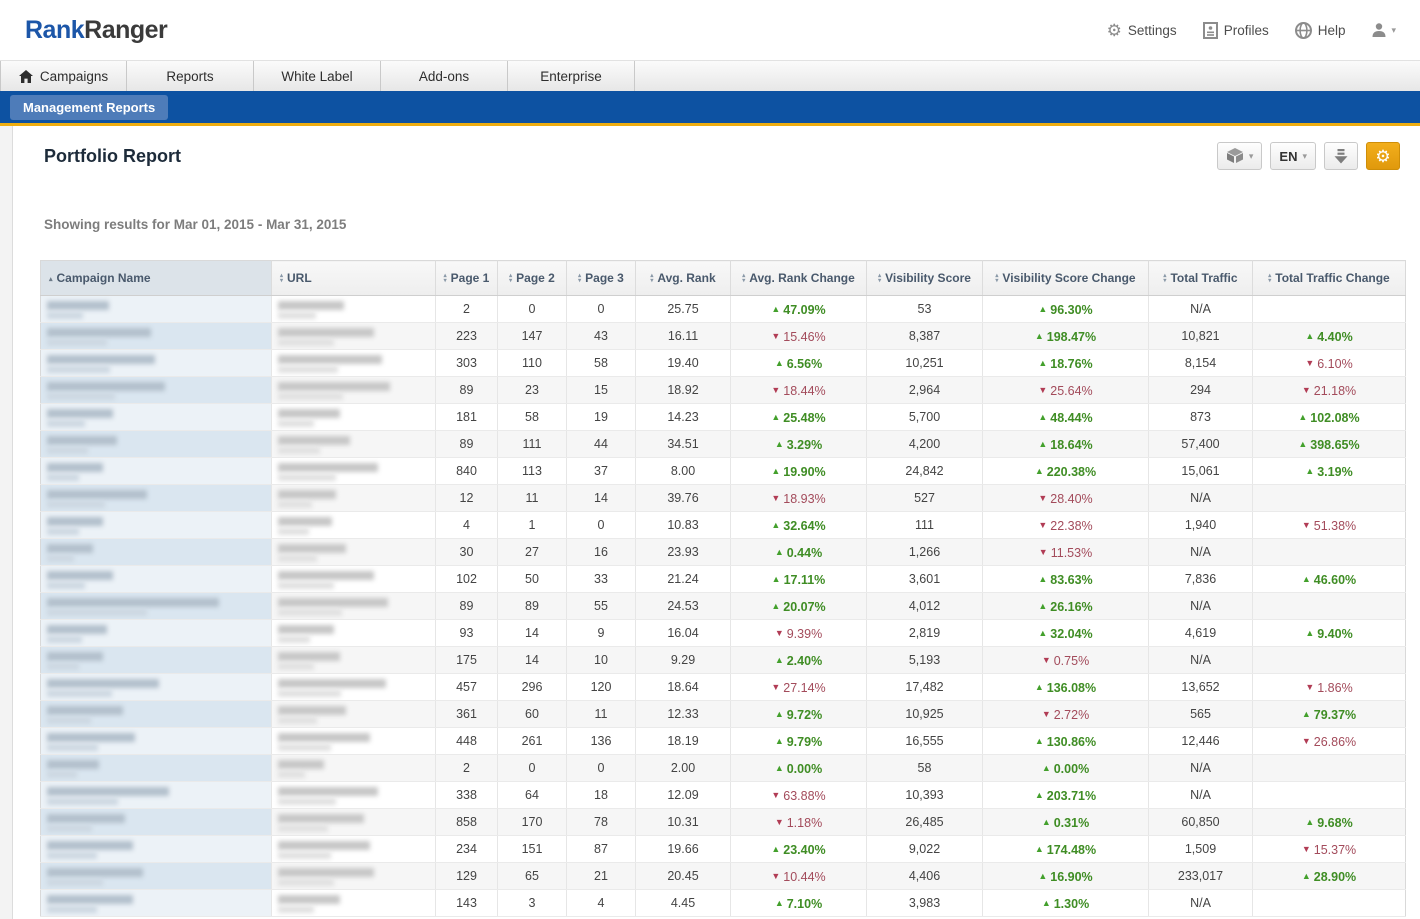 This screenshot has height=919, width=1420. I want to click on url-cell, so click(353, 795).